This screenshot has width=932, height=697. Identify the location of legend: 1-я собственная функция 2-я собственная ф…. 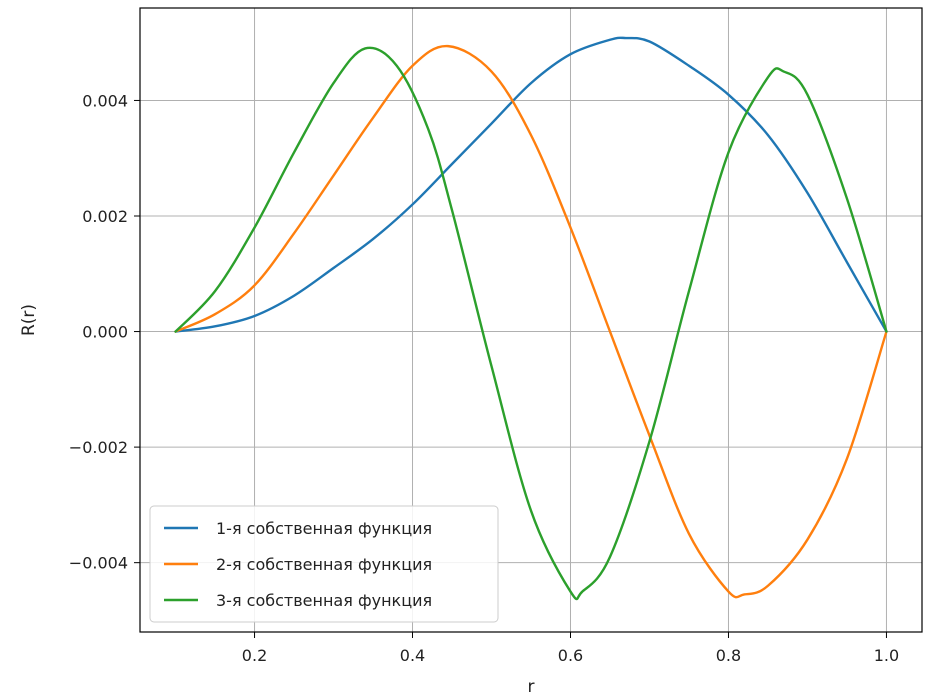
(324, 564).